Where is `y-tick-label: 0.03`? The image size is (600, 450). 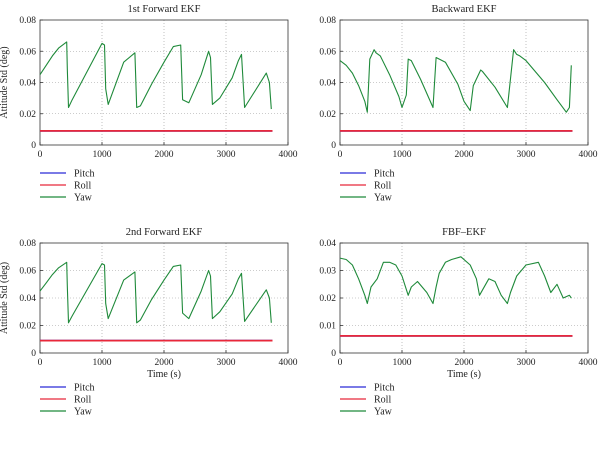
y-tick-label: 0.03 is located at coordinates (327, 272).